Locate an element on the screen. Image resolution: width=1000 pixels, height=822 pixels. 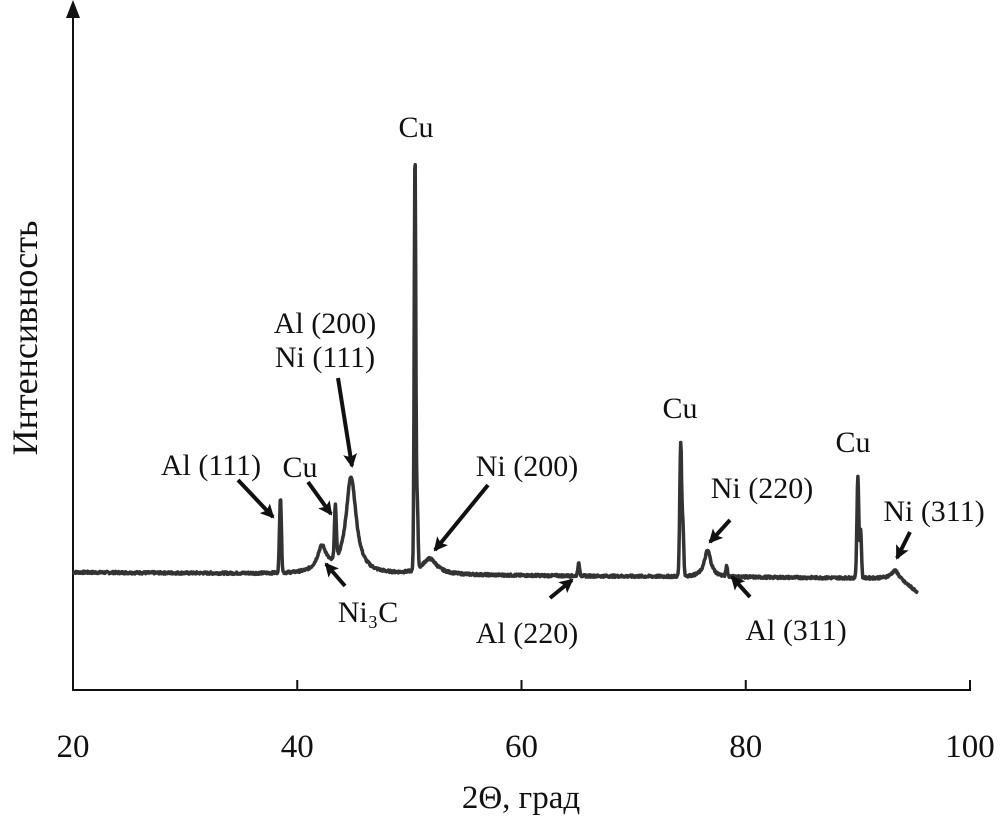
x-tick-label: 20 is located at coordinates (73, 747).